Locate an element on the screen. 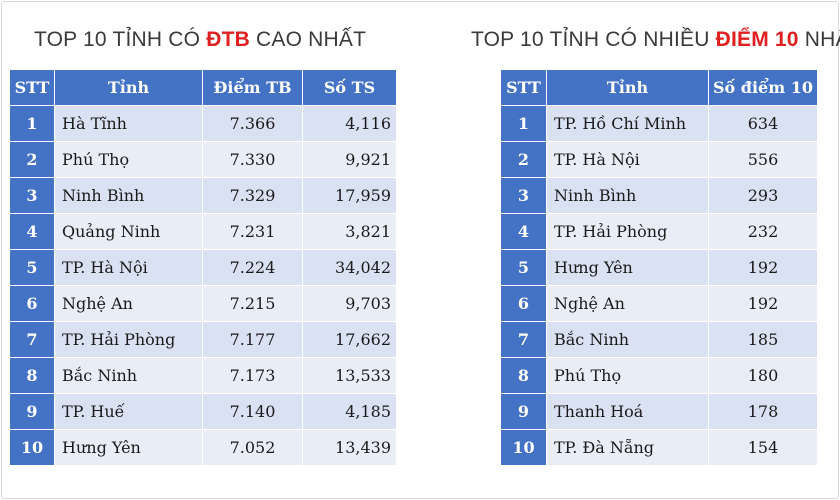  table-row: 8 Bắc Ninh 7.173 13,533 is located at coordinates (203, 375).